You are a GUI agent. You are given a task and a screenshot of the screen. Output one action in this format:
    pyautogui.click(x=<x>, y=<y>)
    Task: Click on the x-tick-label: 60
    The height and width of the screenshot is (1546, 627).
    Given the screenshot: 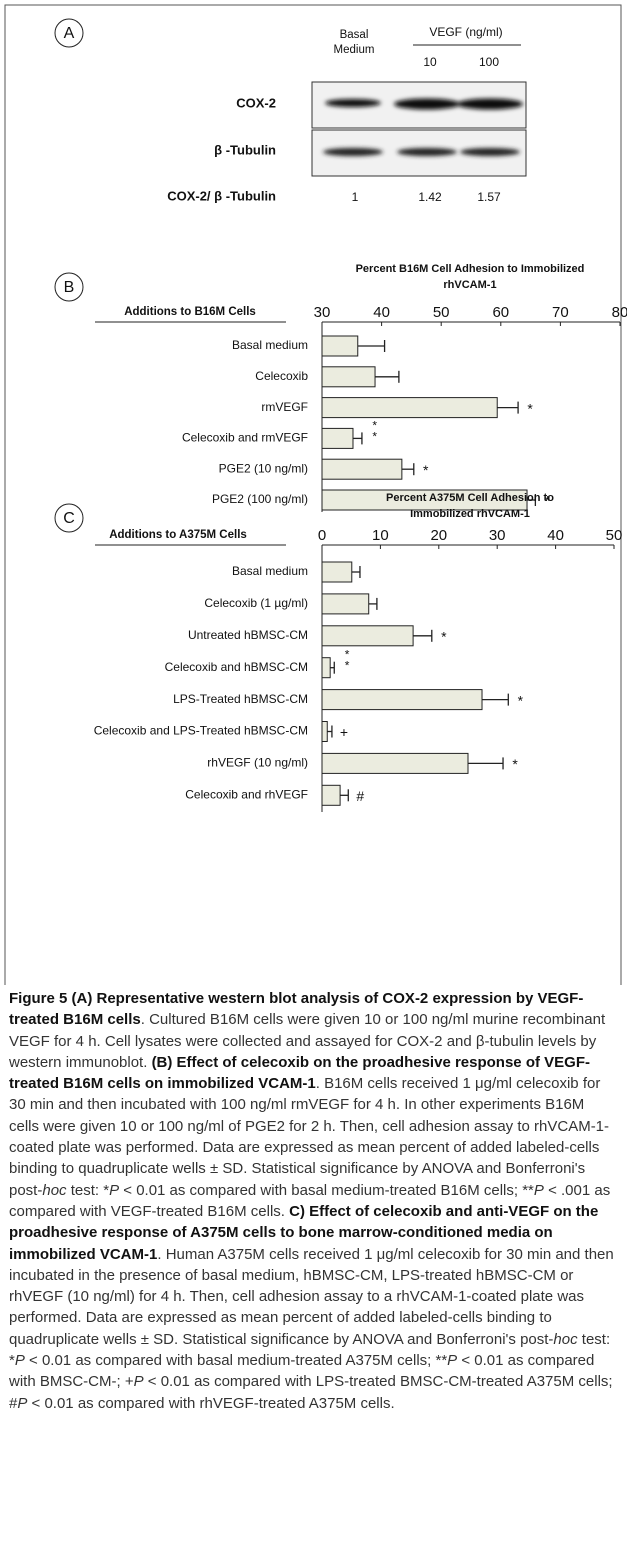 What is the action you would take?
    pyautogui.click(x=500, y=312)
    